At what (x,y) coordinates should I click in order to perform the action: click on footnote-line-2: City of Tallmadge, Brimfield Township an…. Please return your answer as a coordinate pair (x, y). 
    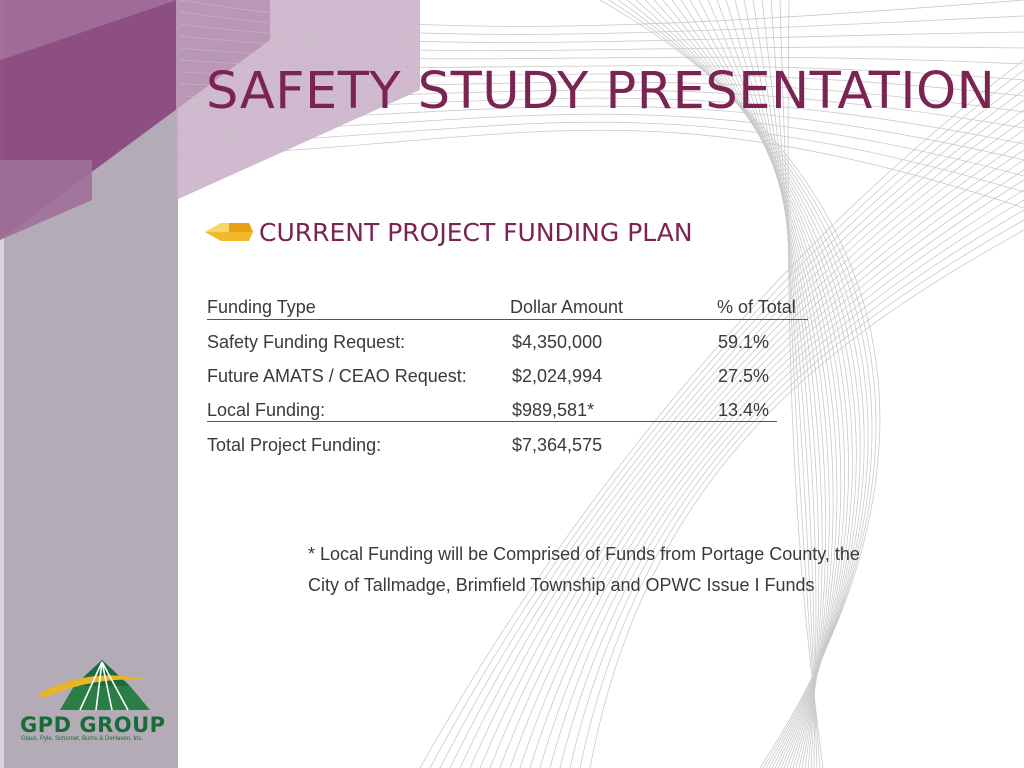
    Looking at the image, I should click on (561, 585).